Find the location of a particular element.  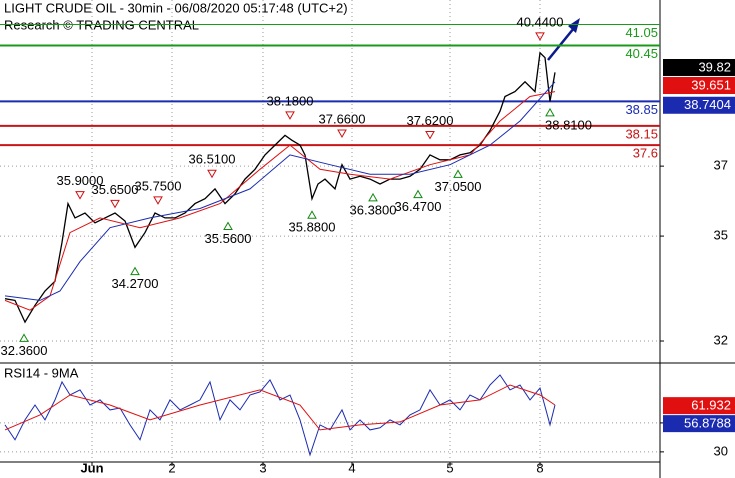

high-label: 36.5100 is located at coordinates (212, 159).